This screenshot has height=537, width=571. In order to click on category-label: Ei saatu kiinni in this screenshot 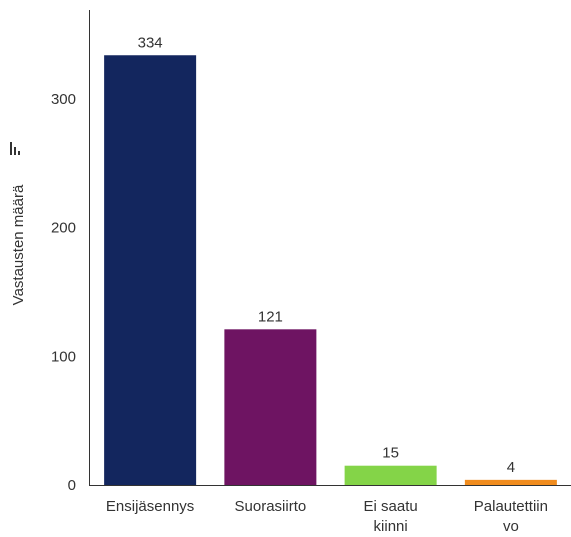, I will do `click(391, 516)`.